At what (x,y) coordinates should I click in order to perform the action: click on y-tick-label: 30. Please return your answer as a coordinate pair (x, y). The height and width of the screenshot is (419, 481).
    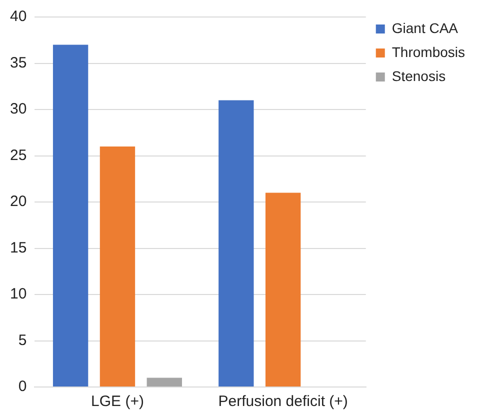
    Looking at the image, I should click on (18, 109).